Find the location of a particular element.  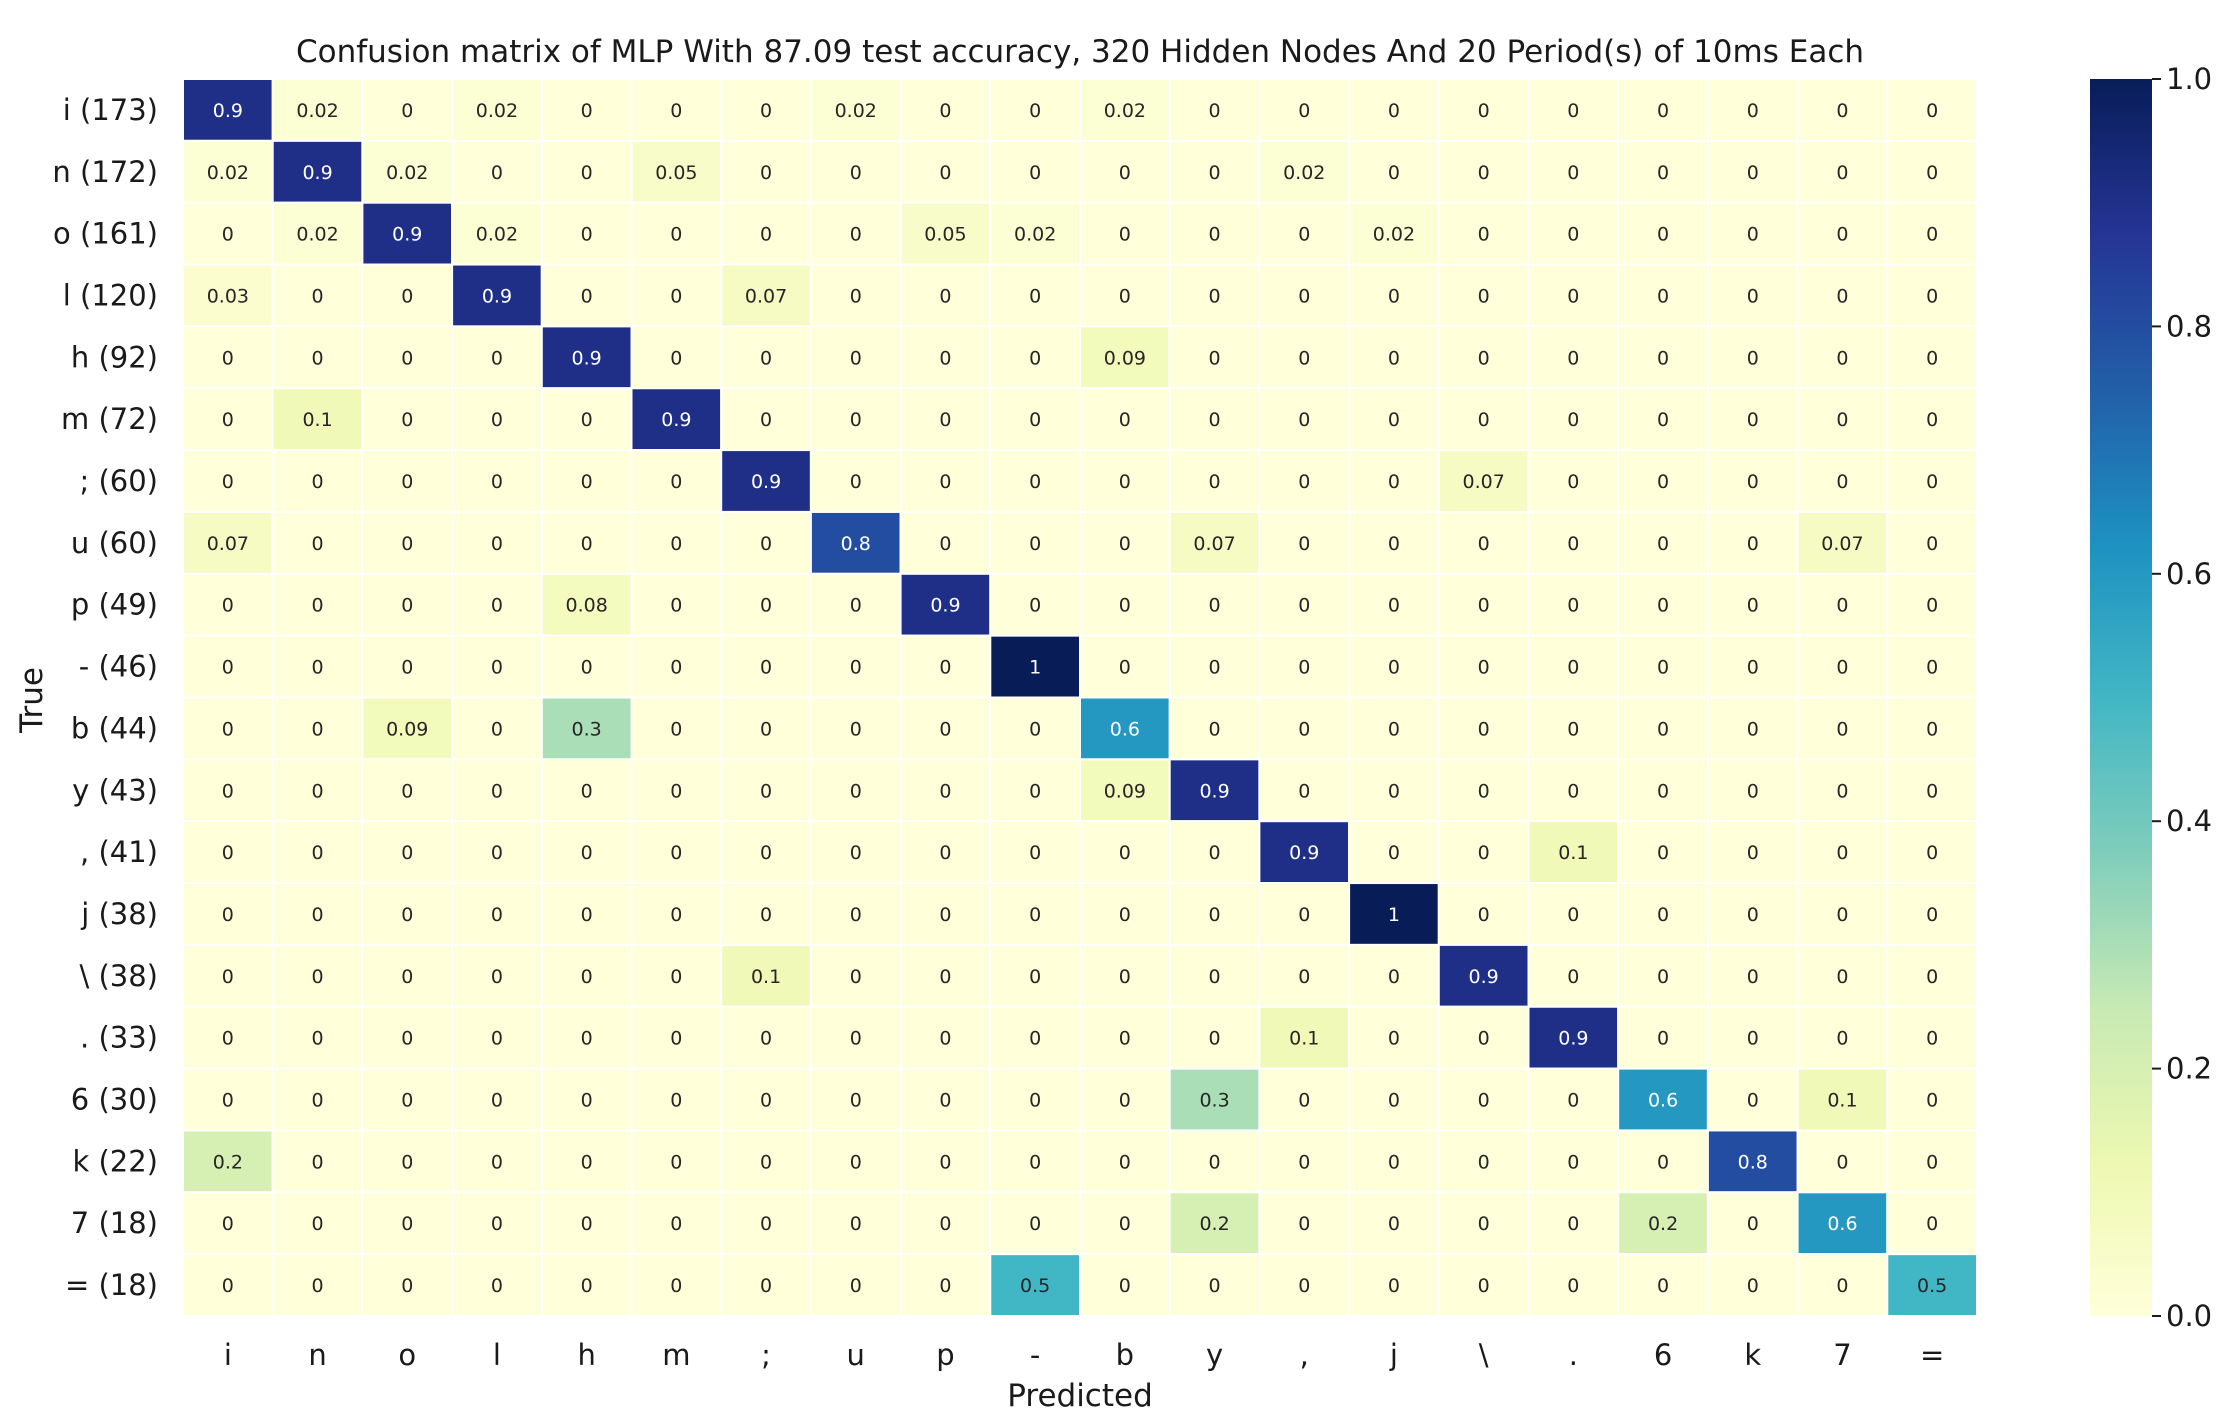

cell-value-label: 0.07 is located at coordinates (766, 296).